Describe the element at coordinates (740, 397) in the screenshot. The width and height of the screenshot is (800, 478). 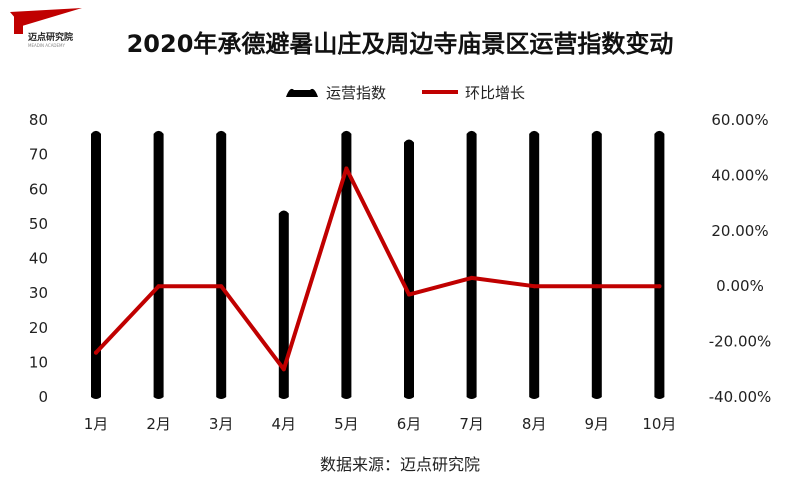
I see `right-tick-label: -40.00%` at that location.